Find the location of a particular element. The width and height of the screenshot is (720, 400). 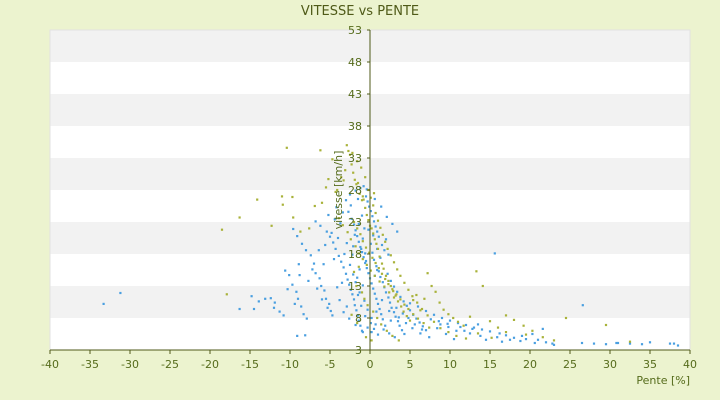

x-tick-label: 35 is located at coordinates (650, 364).